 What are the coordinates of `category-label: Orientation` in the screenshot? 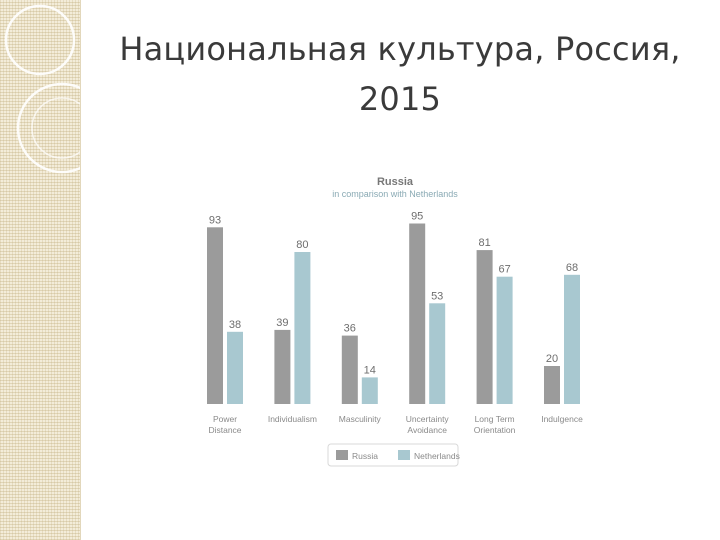 It's located at (495, 430).